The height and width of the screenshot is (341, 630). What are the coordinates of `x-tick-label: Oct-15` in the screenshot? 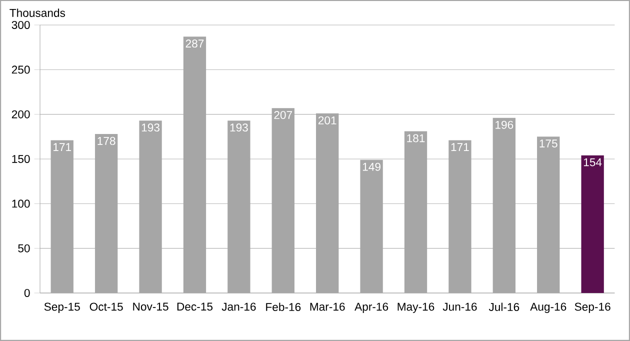 It's located at (106, 306).